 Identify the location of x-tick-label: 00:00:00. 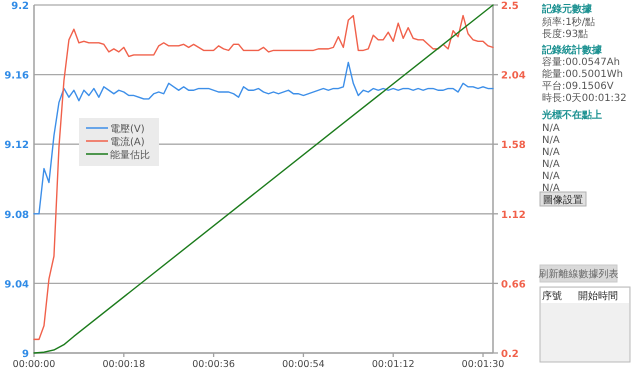
(34, 364).